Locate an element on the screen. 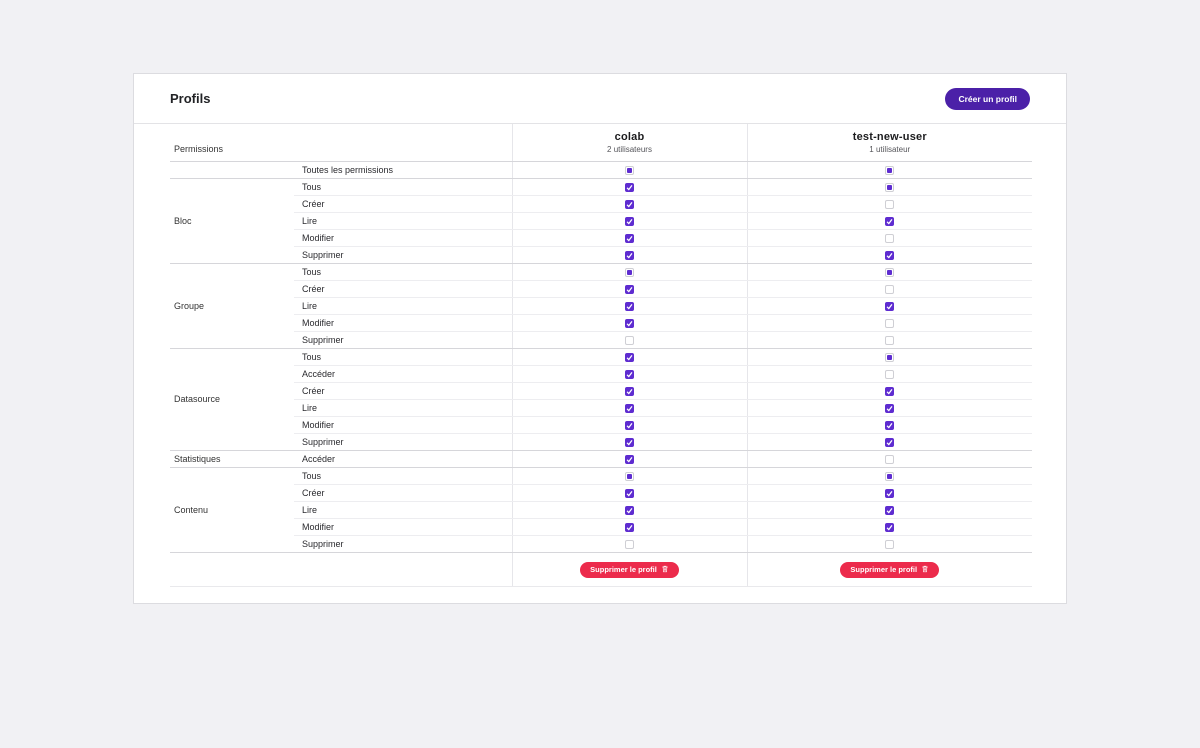  permission-row: Supprimer is located at coordinates (601, 442).